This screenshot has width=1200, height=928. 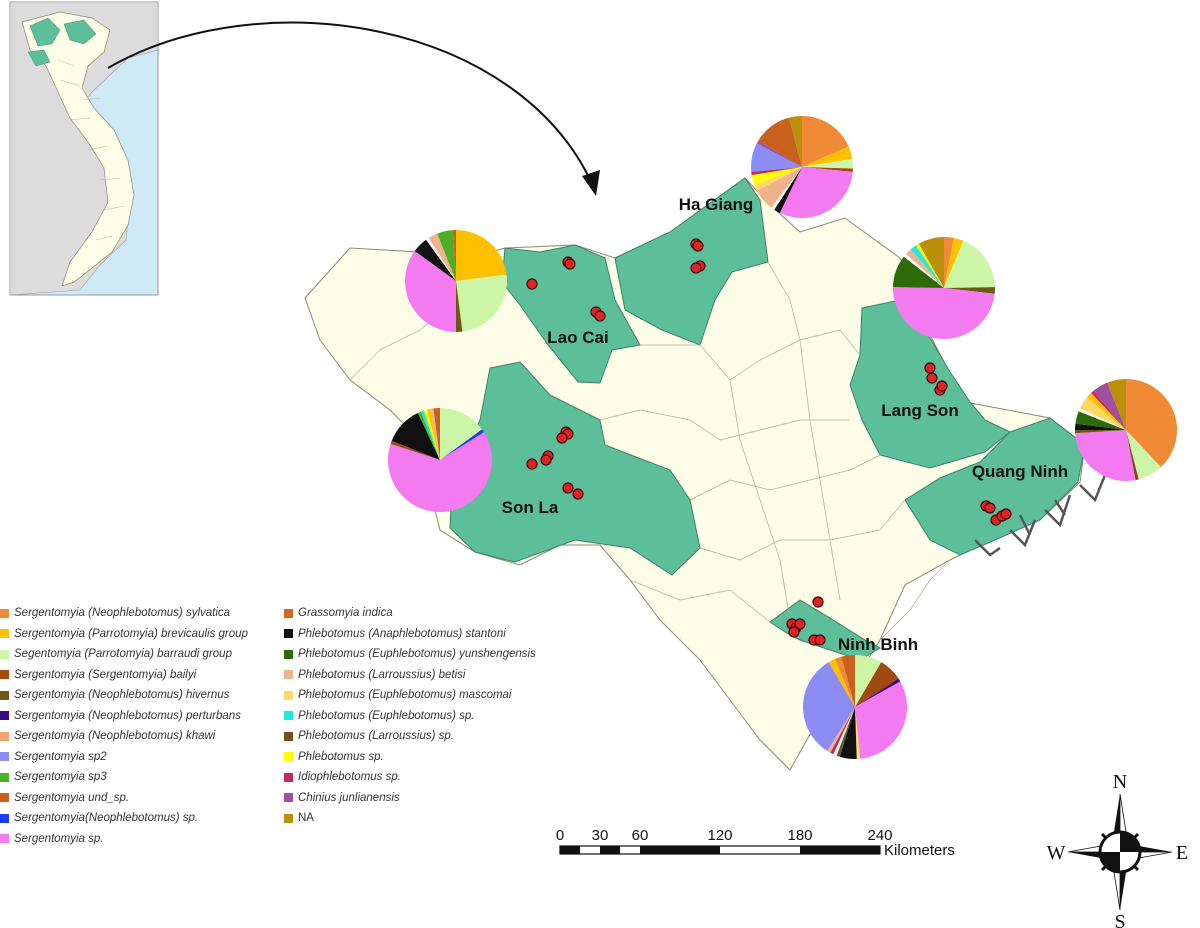 I want to click on scale-tick-label: 60, so click(x=640, y=835).